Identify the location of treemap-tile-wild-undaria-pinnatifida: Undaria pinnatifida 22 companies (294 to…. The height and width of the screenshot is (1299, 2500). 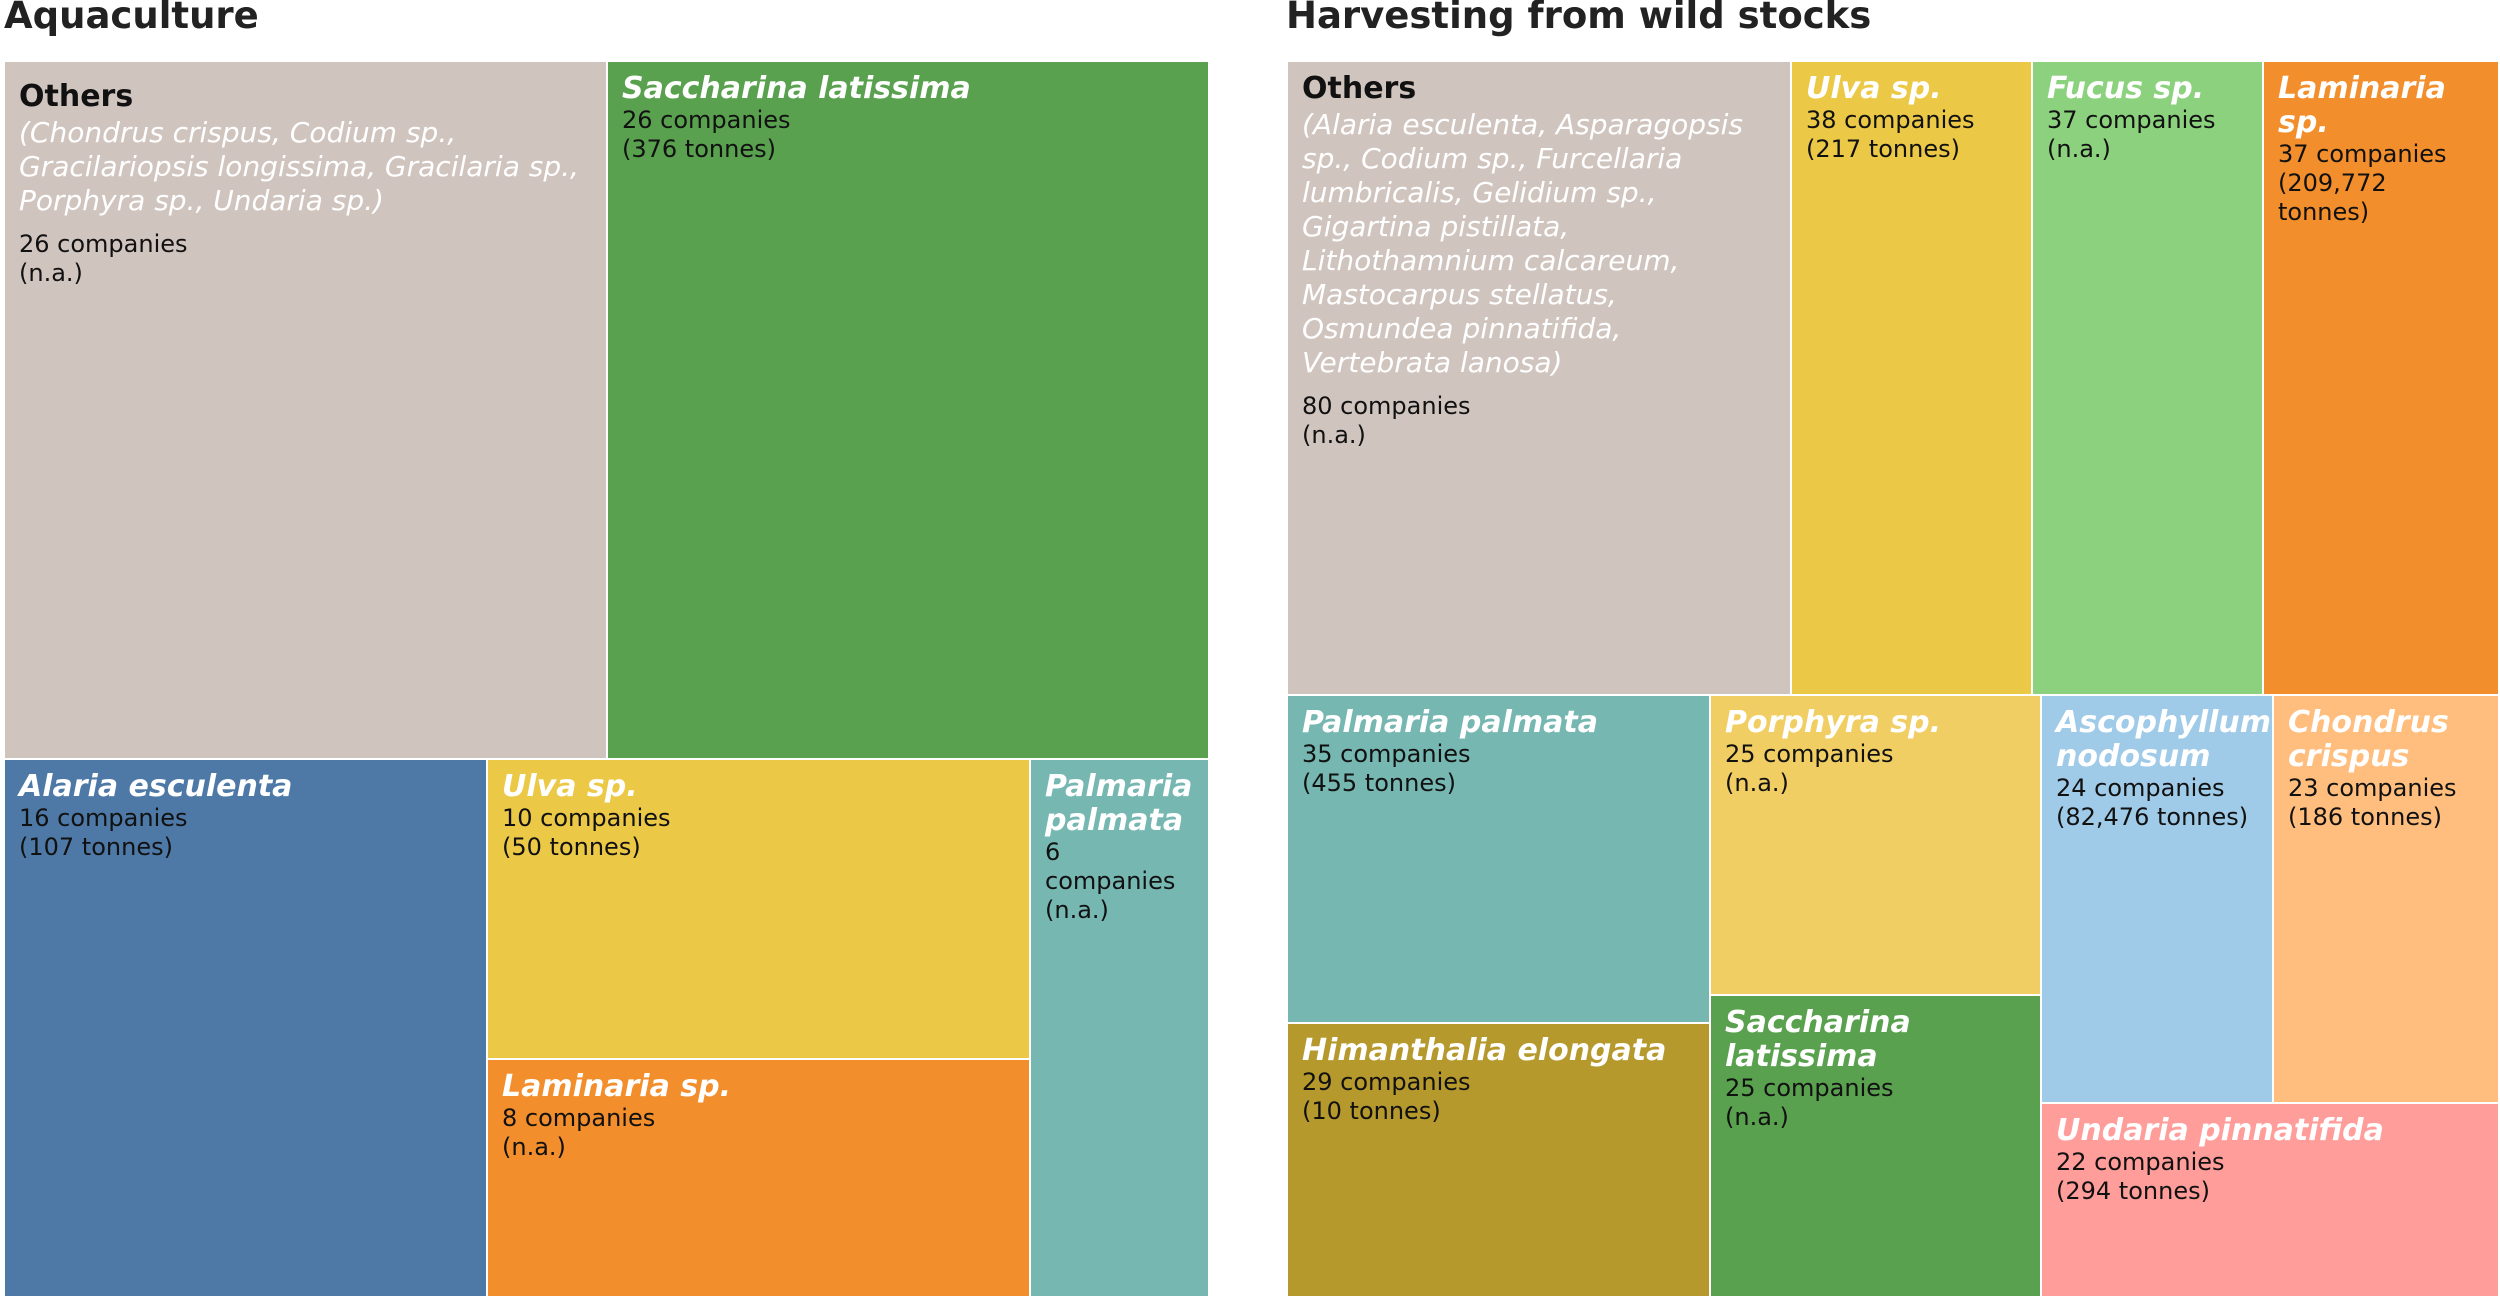
(2270, 1200).